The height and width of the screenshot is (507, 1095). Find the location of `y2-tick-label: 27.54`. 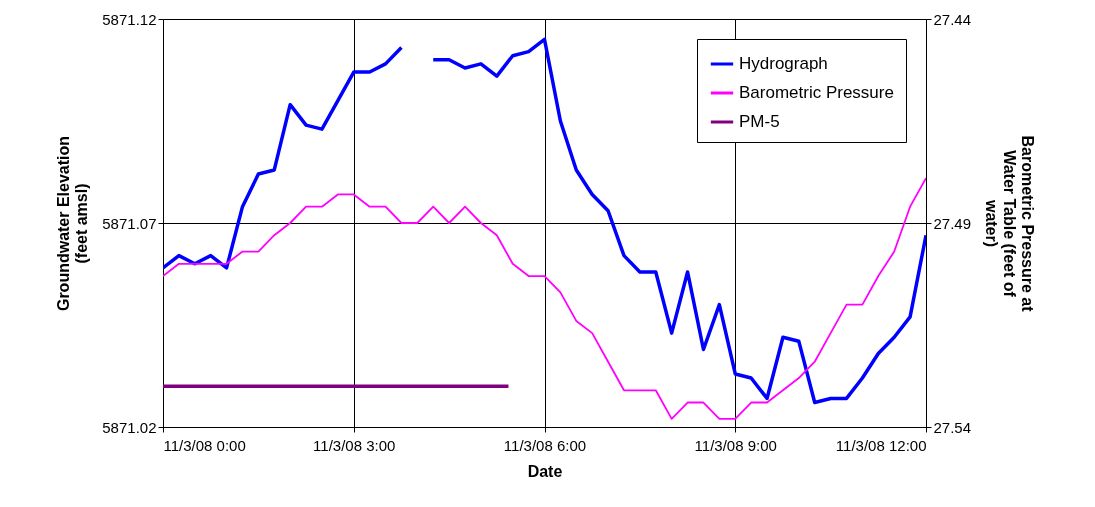

y2-tick-label: 27.54 is located at coordinates (952, 427).